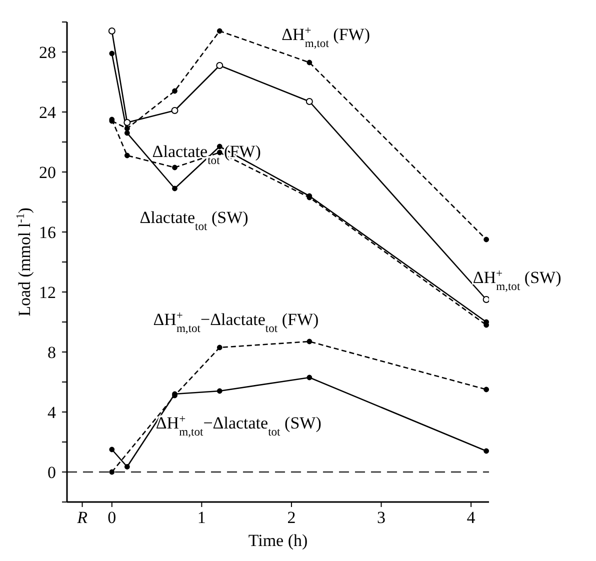 This screenshot has width=596, height=561. What do you see at coordinates (52, 412) in the screenshot?
I see `y-tick-label: 4` at bounding box center [52, 412].